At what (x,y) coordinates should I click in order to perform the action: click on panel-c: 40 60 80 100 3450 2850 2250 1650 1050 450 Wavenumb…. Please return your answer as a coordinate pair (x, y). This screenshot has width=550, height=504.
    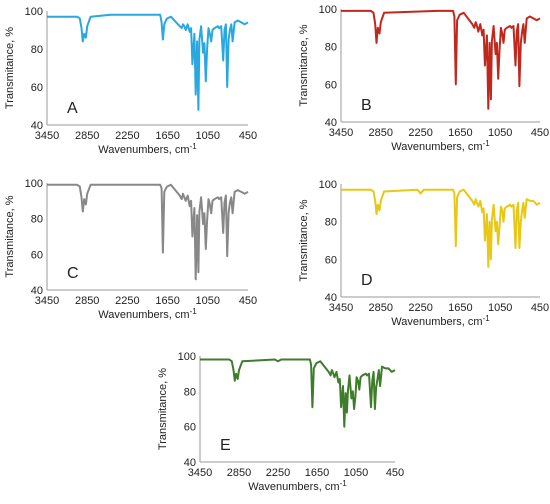
    Looking at the image, I should click on (130, 249).